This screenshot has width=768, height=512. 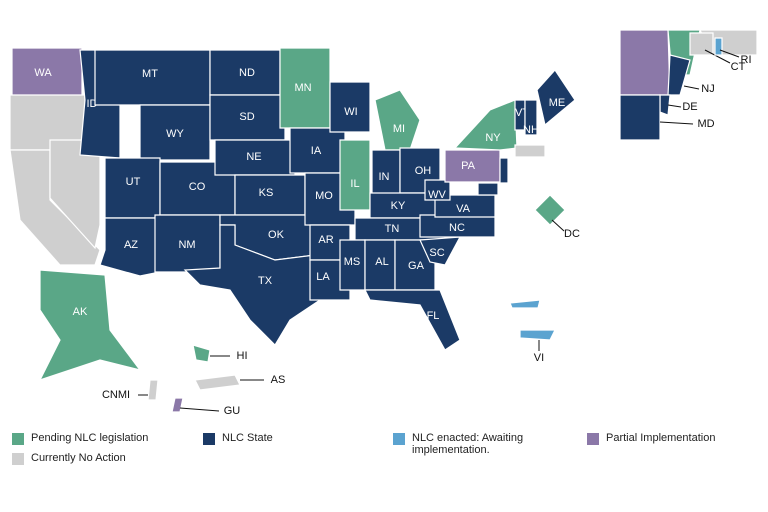 What do you see at coordinates (437, 195) in the screenshot?
I see `region-label: WV` at bounding box center [437, 195].